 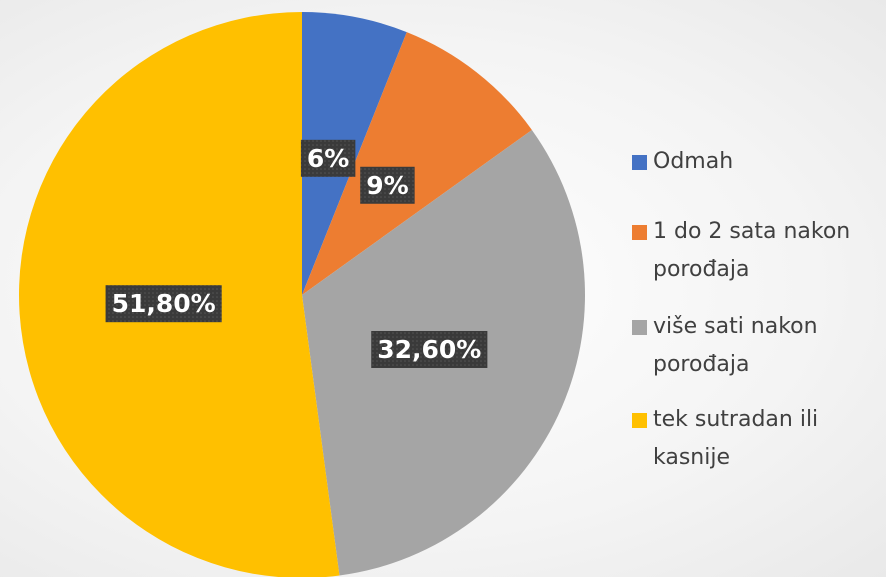 I want to click on legend-label: više sati nakon porođaja, so click(x=735, y=345).